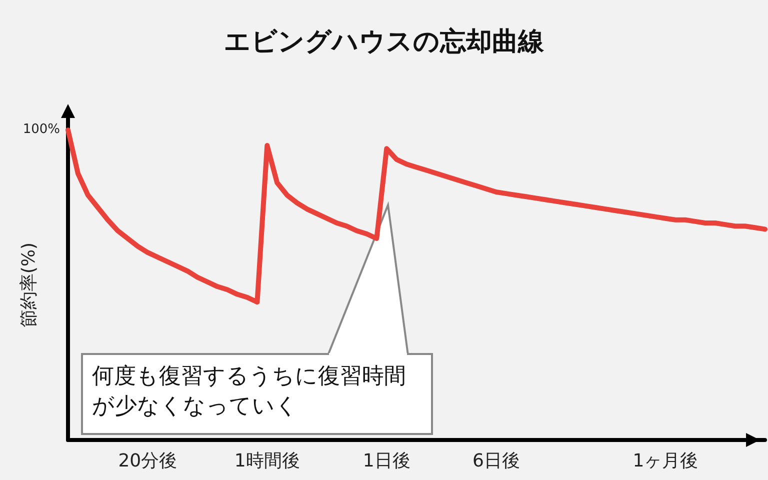 The width and height of the screenshot is (768, 480). What do you see at coordinates (29, 285) in the screenshot?
I see `y-axis-title: 節約率(%)` at bounding box center [29, 285].